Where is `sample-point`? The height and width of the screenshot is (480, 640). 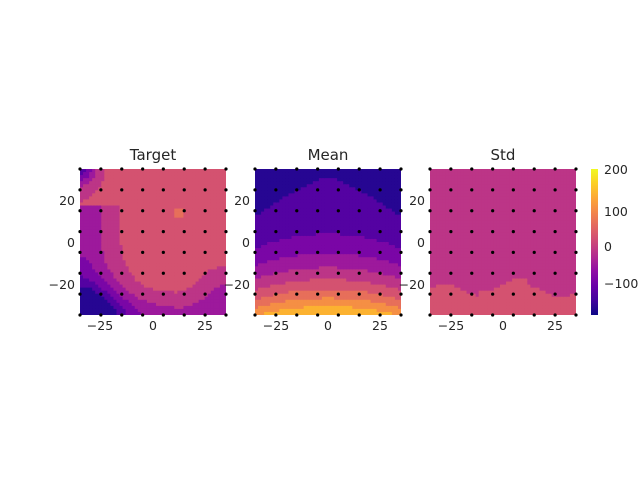
sample-point is located at coordinates (255, 169).